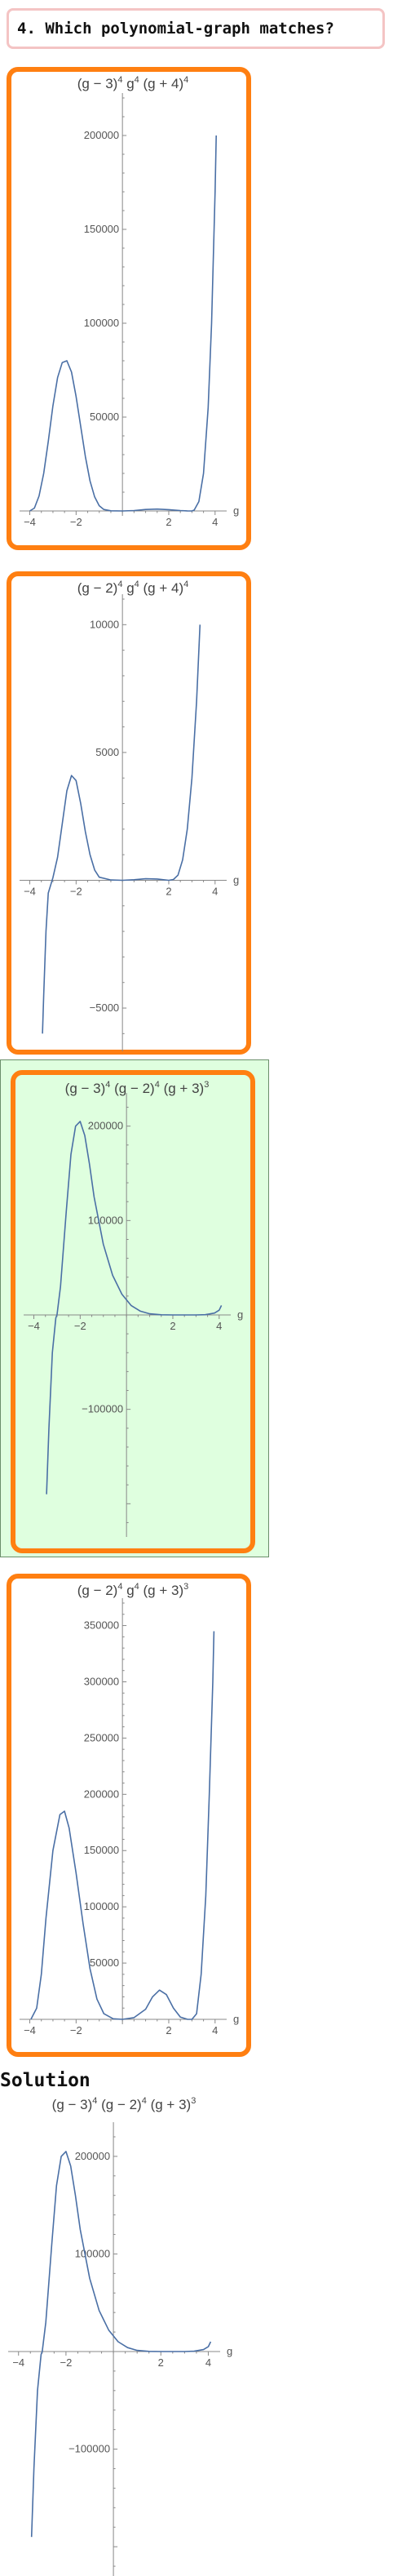 Image resolution: width=393 pixels, height=2576 pixels. What do you see at coordinates (133, 588) in the screenshot?
I see `plot-title: (g − 2)4 g4 (g + 4)4` at bounding box center [133, 588].